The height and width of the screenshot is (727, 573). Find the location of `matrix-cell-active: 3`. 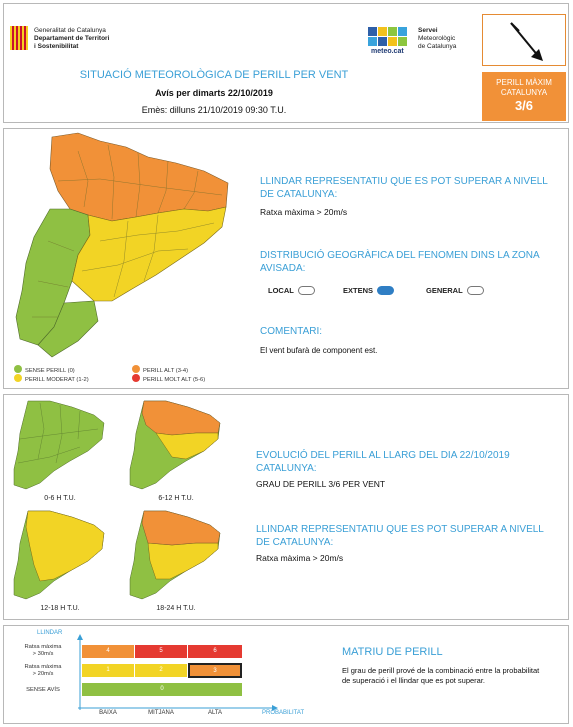

matrix-cell-active: 3 is located at coordinates (215, 670).